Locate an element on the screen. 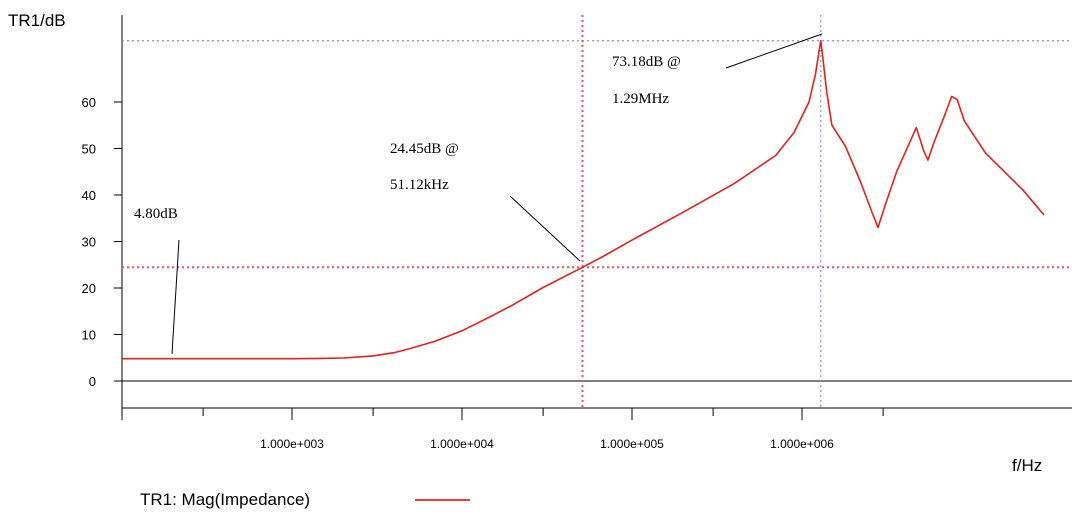 This screenshot has height=523, width=1072. x-tick-label: 1.000e+005 is located at coordinates (632, 444).